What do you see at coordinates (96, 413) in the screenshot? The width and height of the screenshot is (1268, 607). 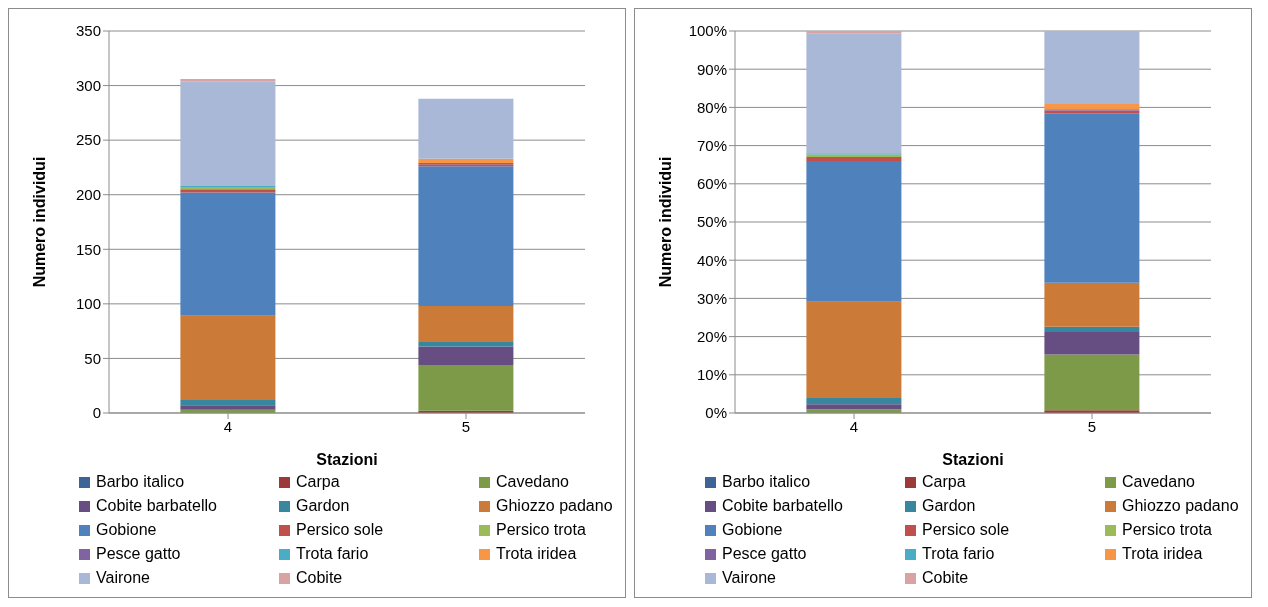 I see `y-tick-label: 0` at bounding box center [96, 413].